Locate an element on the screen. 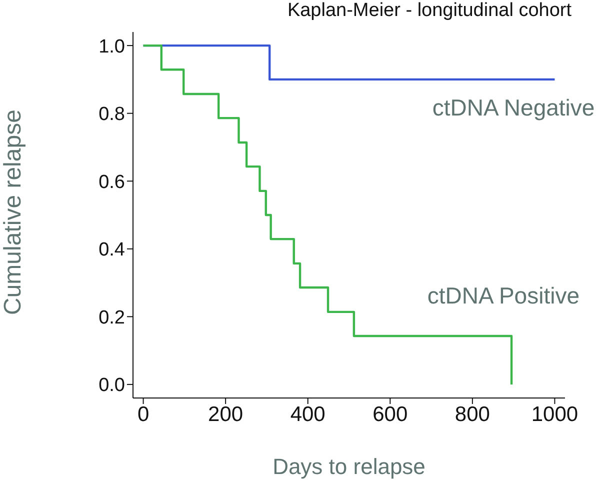  y-tick-label: 0.0 is located at coordinates (111, 385).